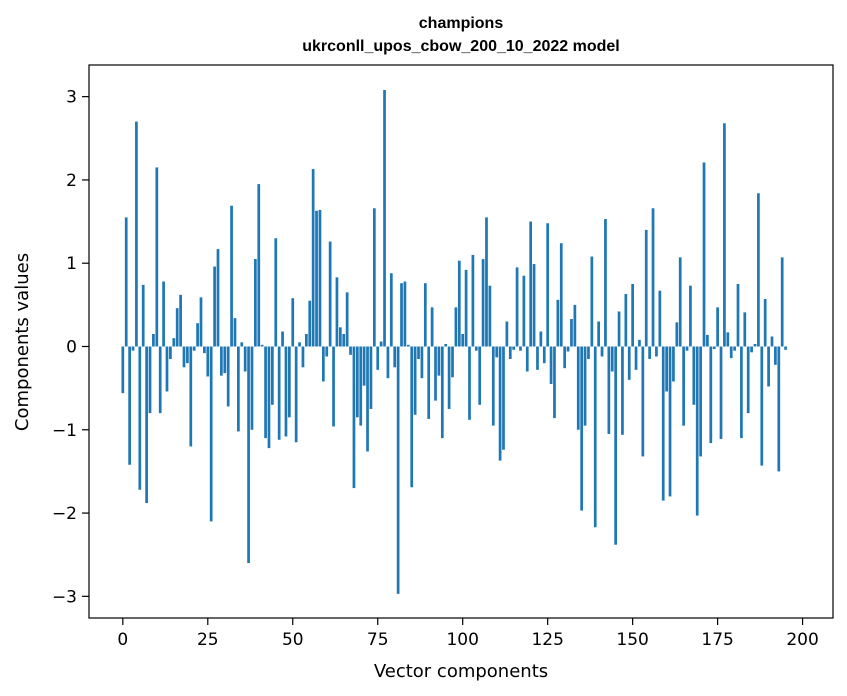 This screenshot has height=696, width=847. I want to click on x-tick-label: 200, so click(802, 640).